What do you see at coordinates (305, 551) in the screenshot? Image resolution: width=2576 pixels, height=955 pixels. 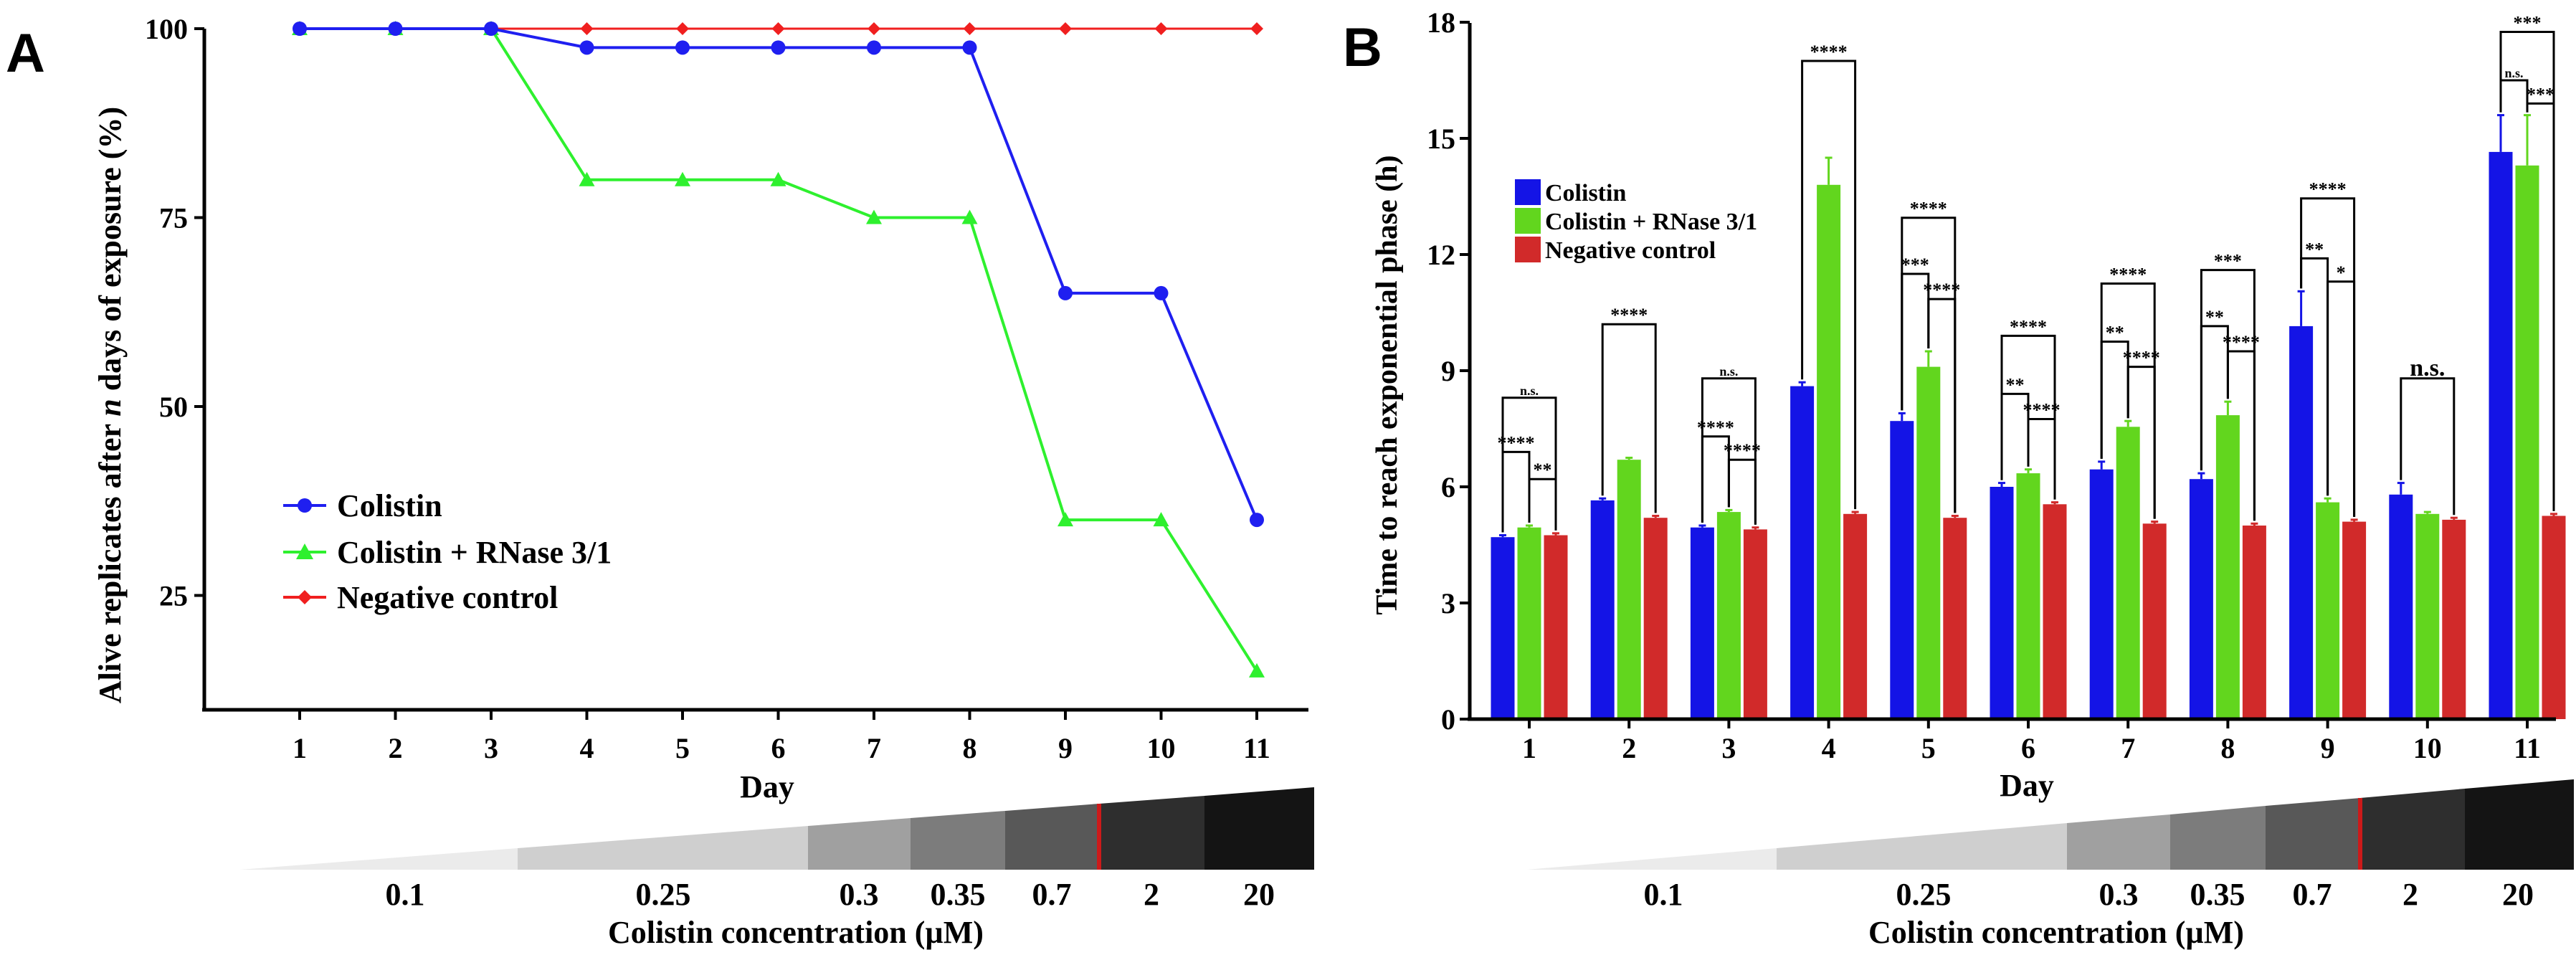 I see `legend-marker-colistin-rnase` at bounding box center [305, 551].